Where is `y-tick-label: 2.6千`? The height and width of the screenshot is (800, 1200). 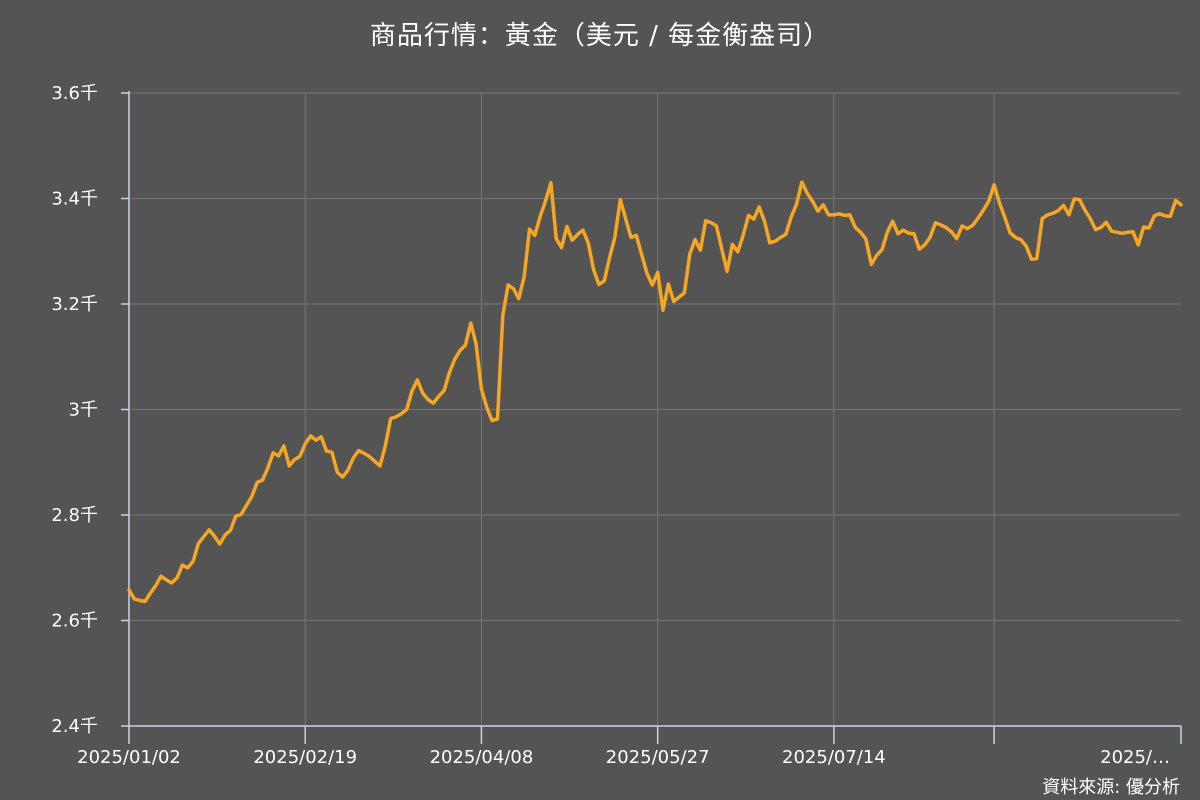 y-tick-label: 2.6千 is located at coordinates (74, 621).